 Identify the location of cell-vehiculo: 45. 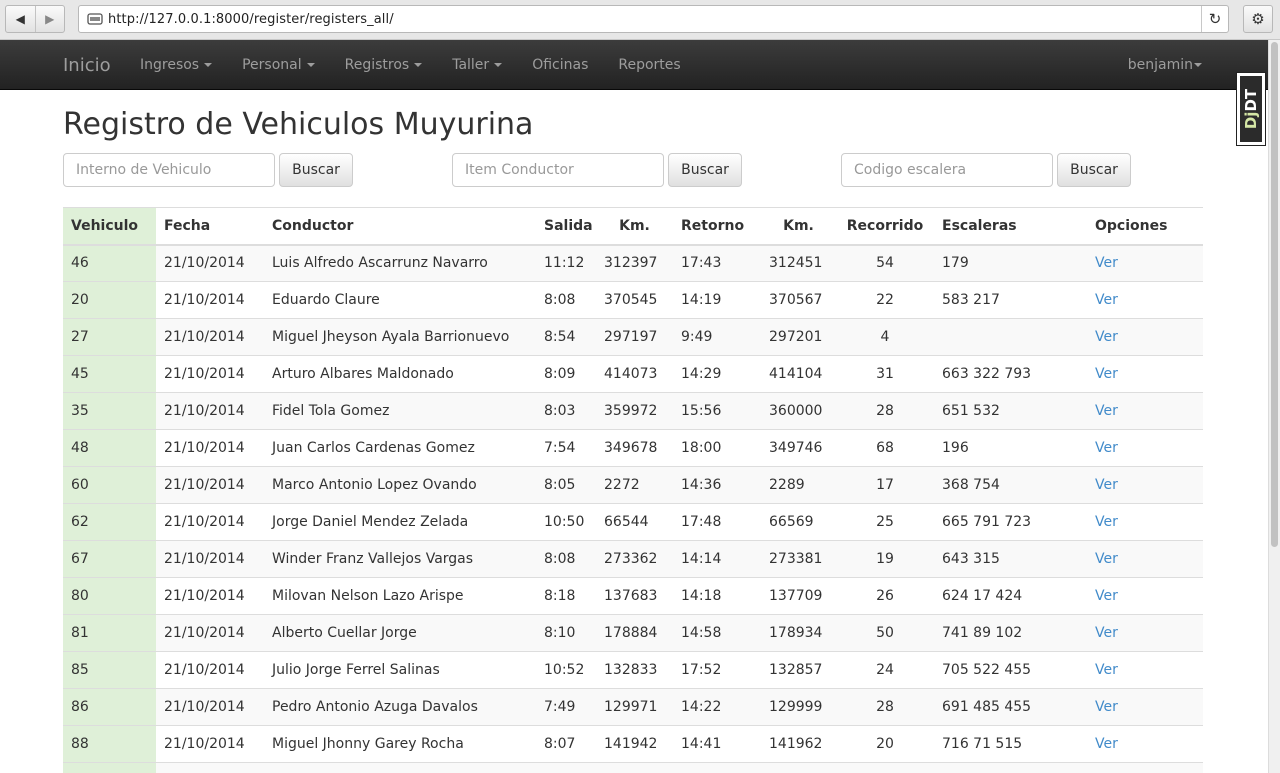
(109, 374).